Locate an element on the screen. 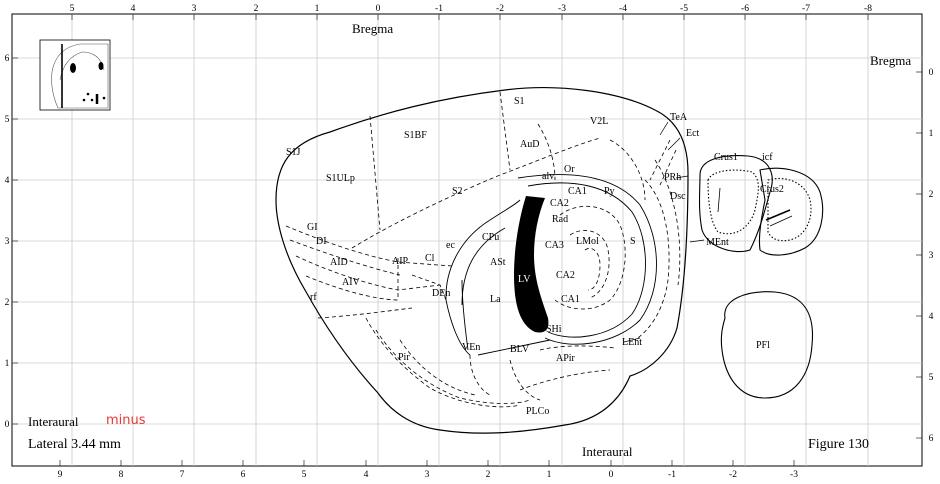 This screenshot has width=940, height=484. figure-number: Figure 130 is located at coordinates (838, 444).